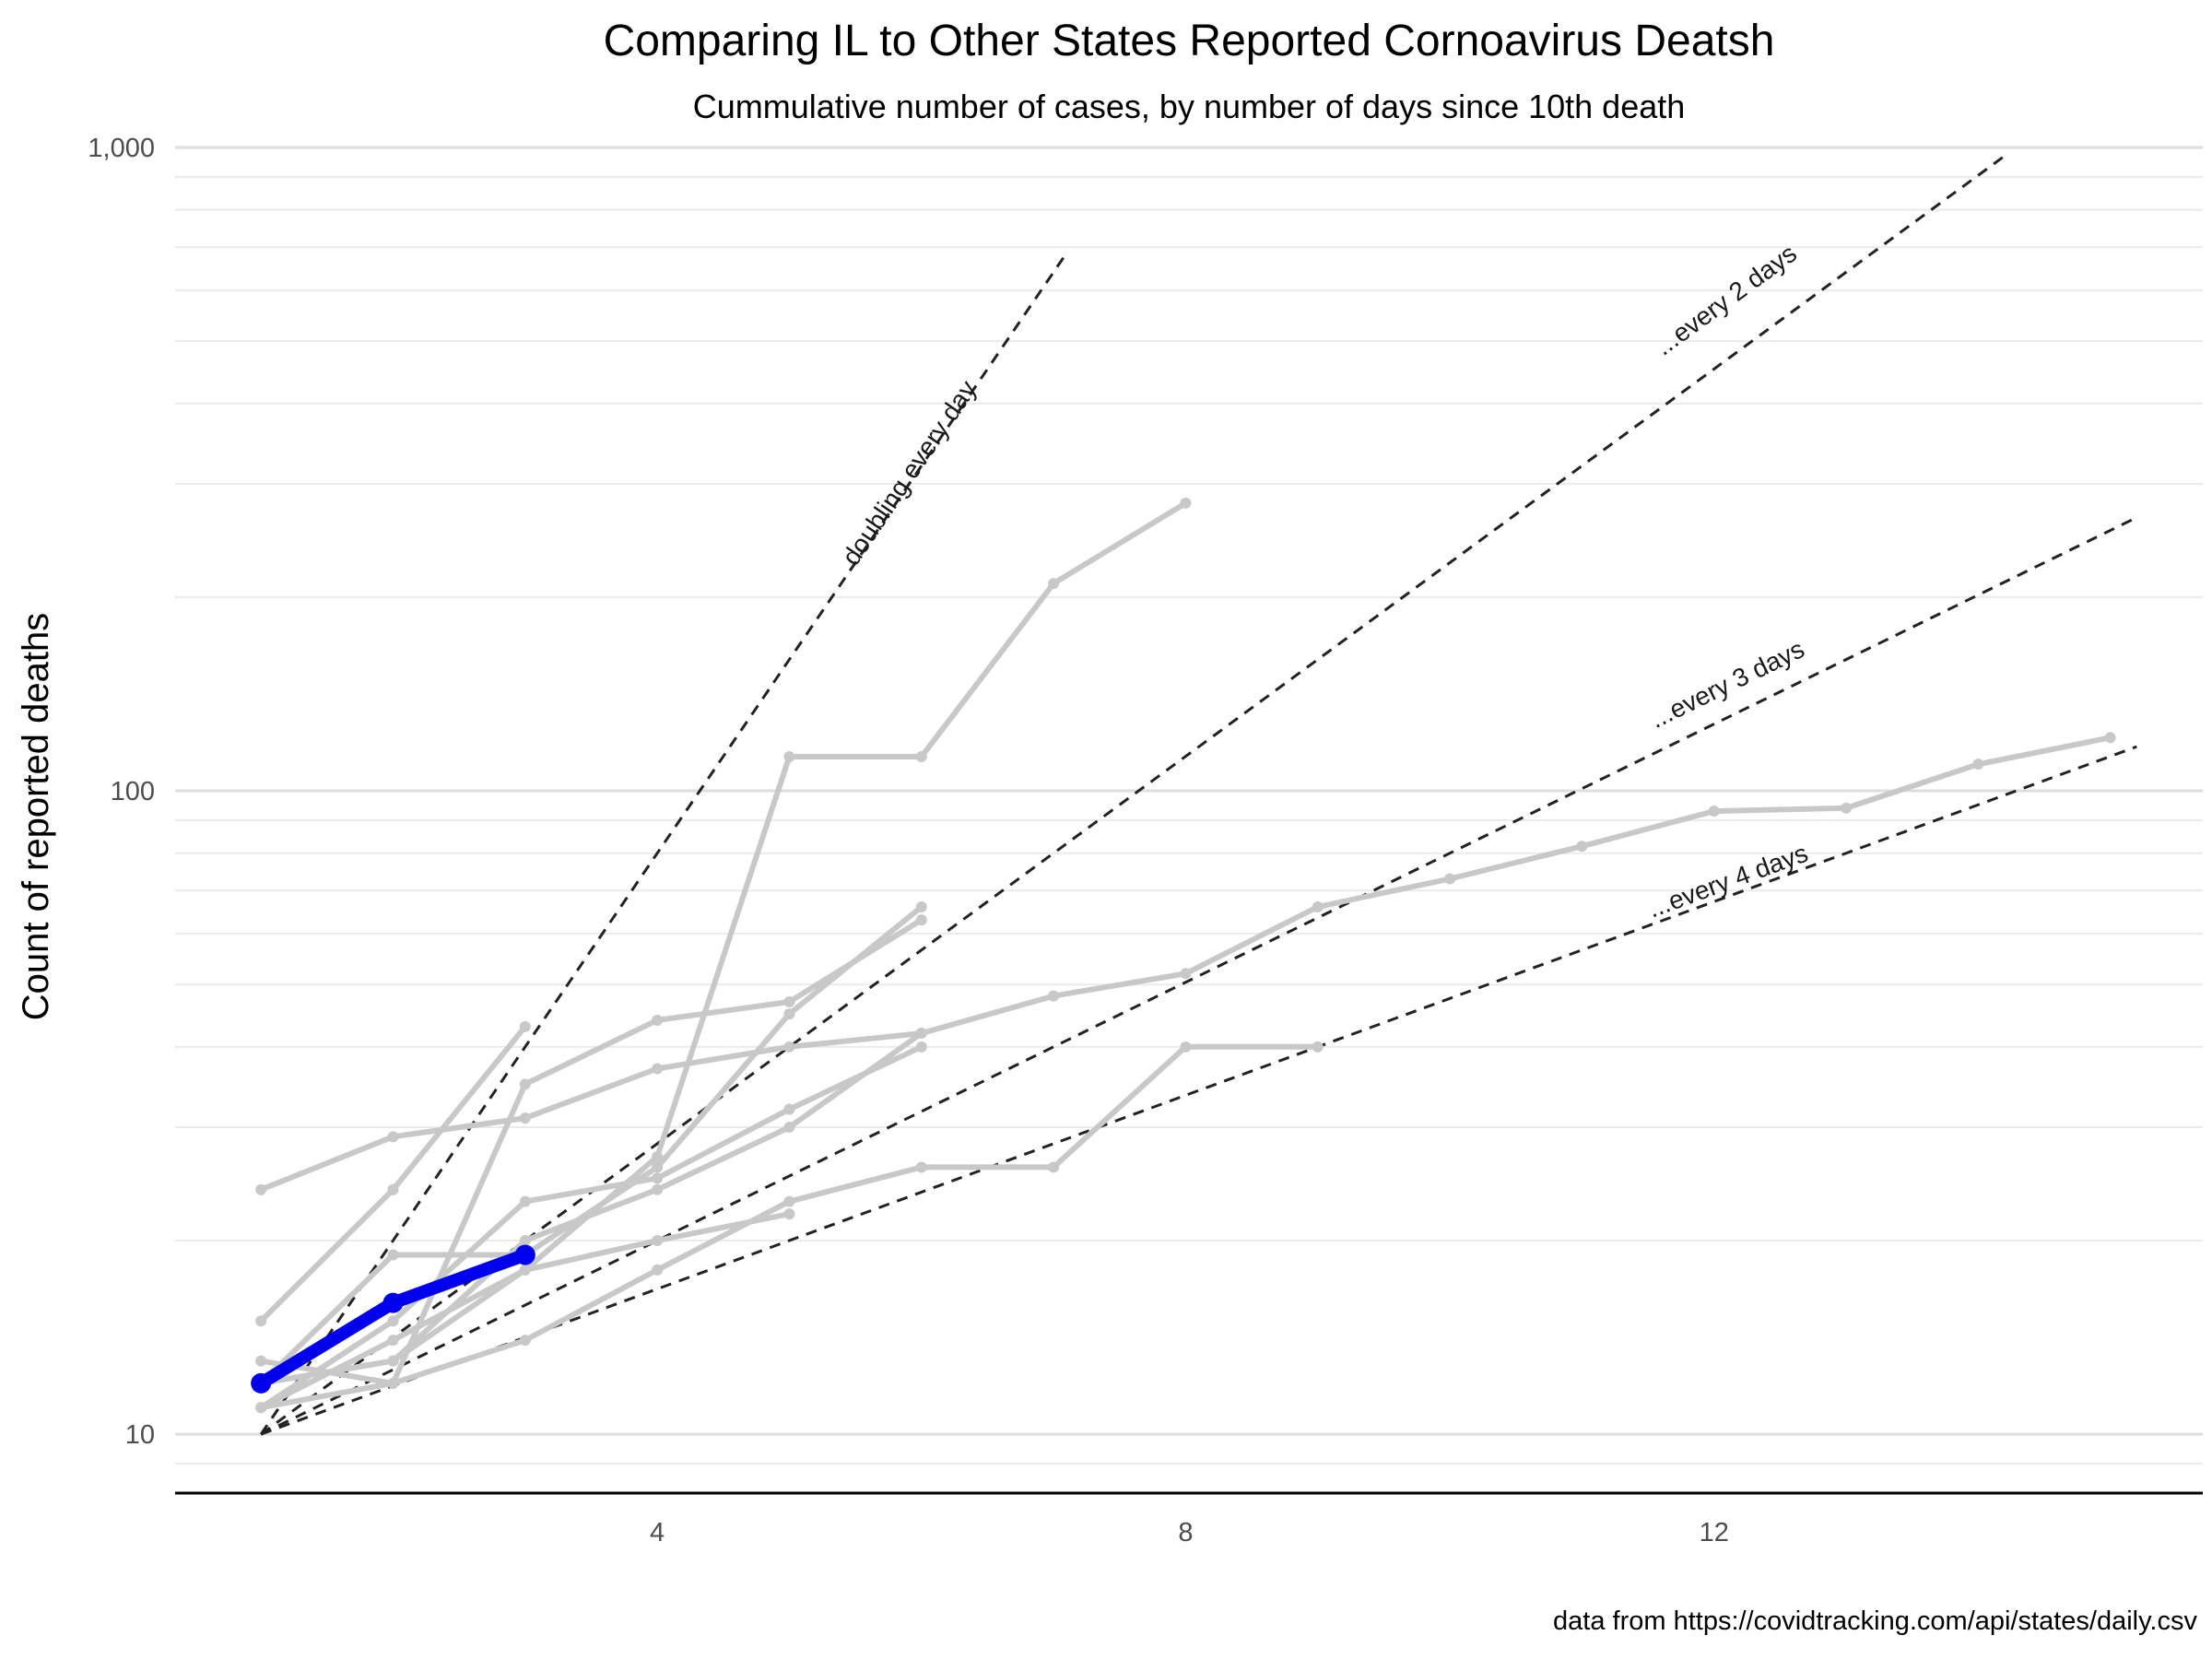  I want to click on x-tick-label: 12, so click(1714, 1532).